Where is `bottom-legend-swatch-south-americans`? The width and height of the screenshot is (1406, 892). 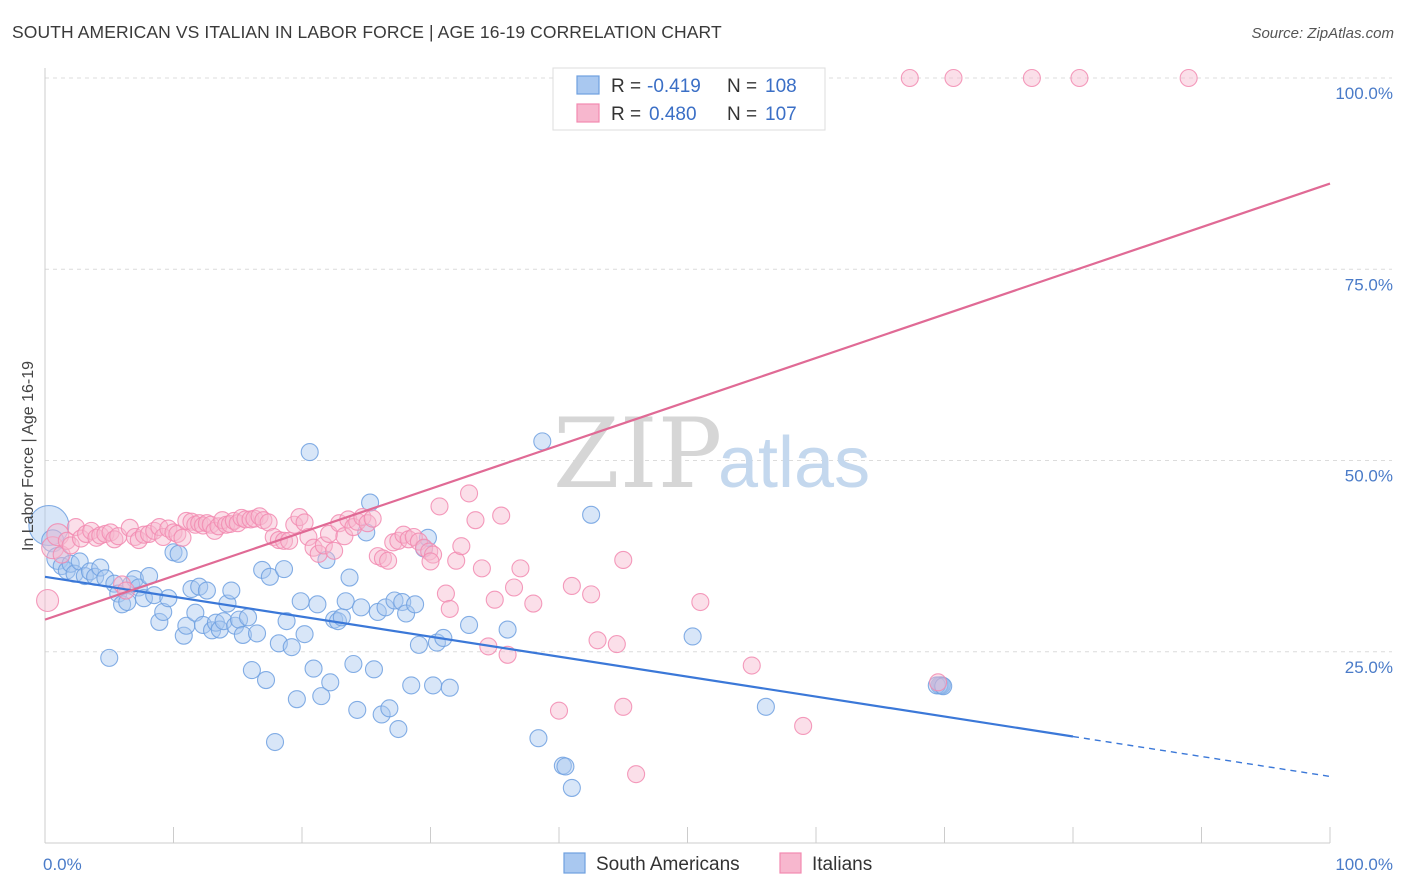
bottom-legend-swatch-south-americans is located at coordinates (574, 863).